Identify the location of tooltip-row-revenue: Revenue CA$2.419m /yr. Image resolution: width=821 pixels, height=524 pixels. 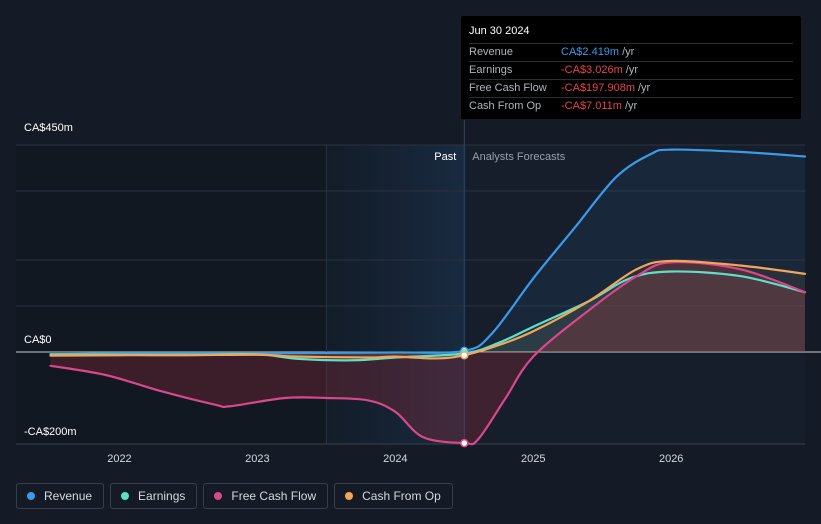
(631, 52).